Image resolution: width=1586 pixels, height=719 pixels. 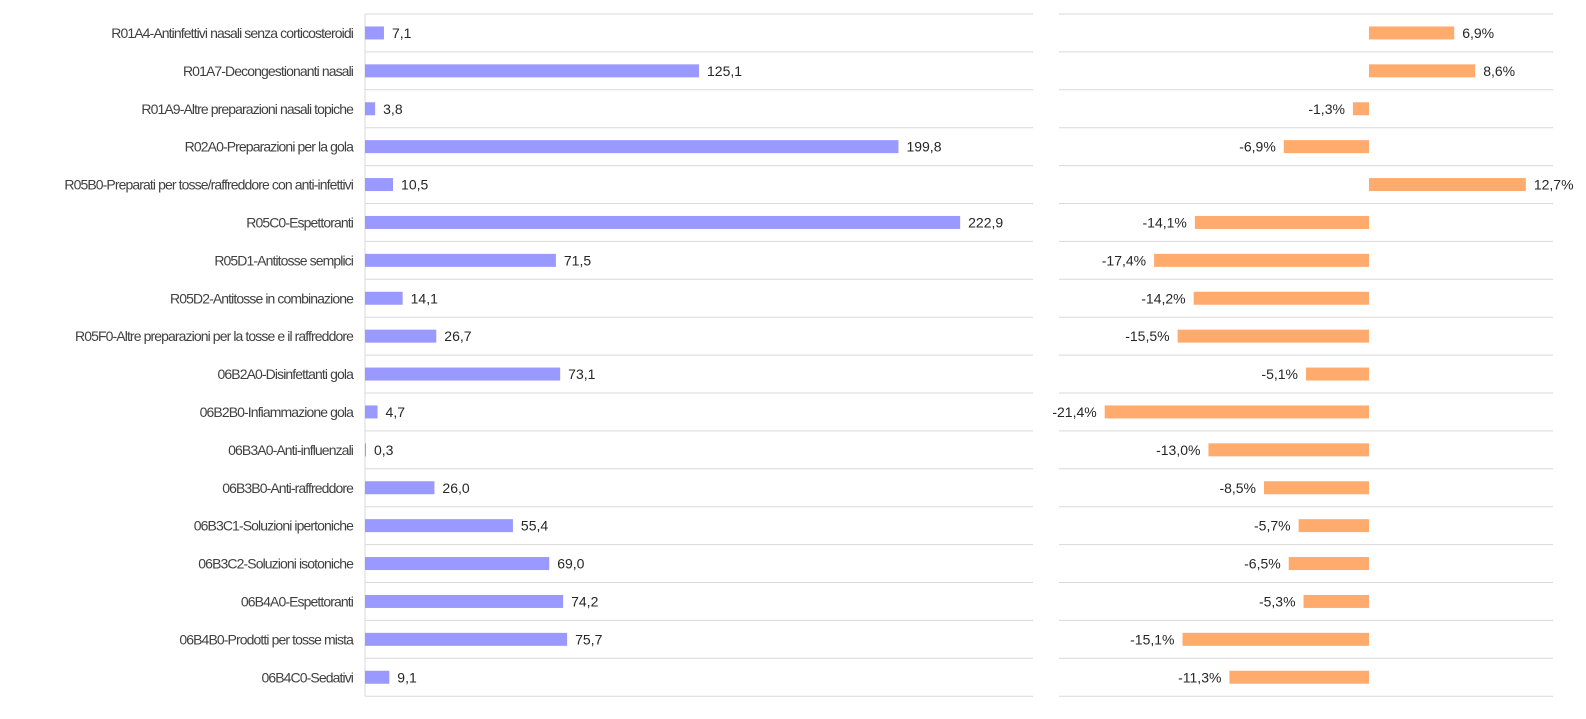 I want to click on volume-value-label: 73,1, so click(x=581, y=374).